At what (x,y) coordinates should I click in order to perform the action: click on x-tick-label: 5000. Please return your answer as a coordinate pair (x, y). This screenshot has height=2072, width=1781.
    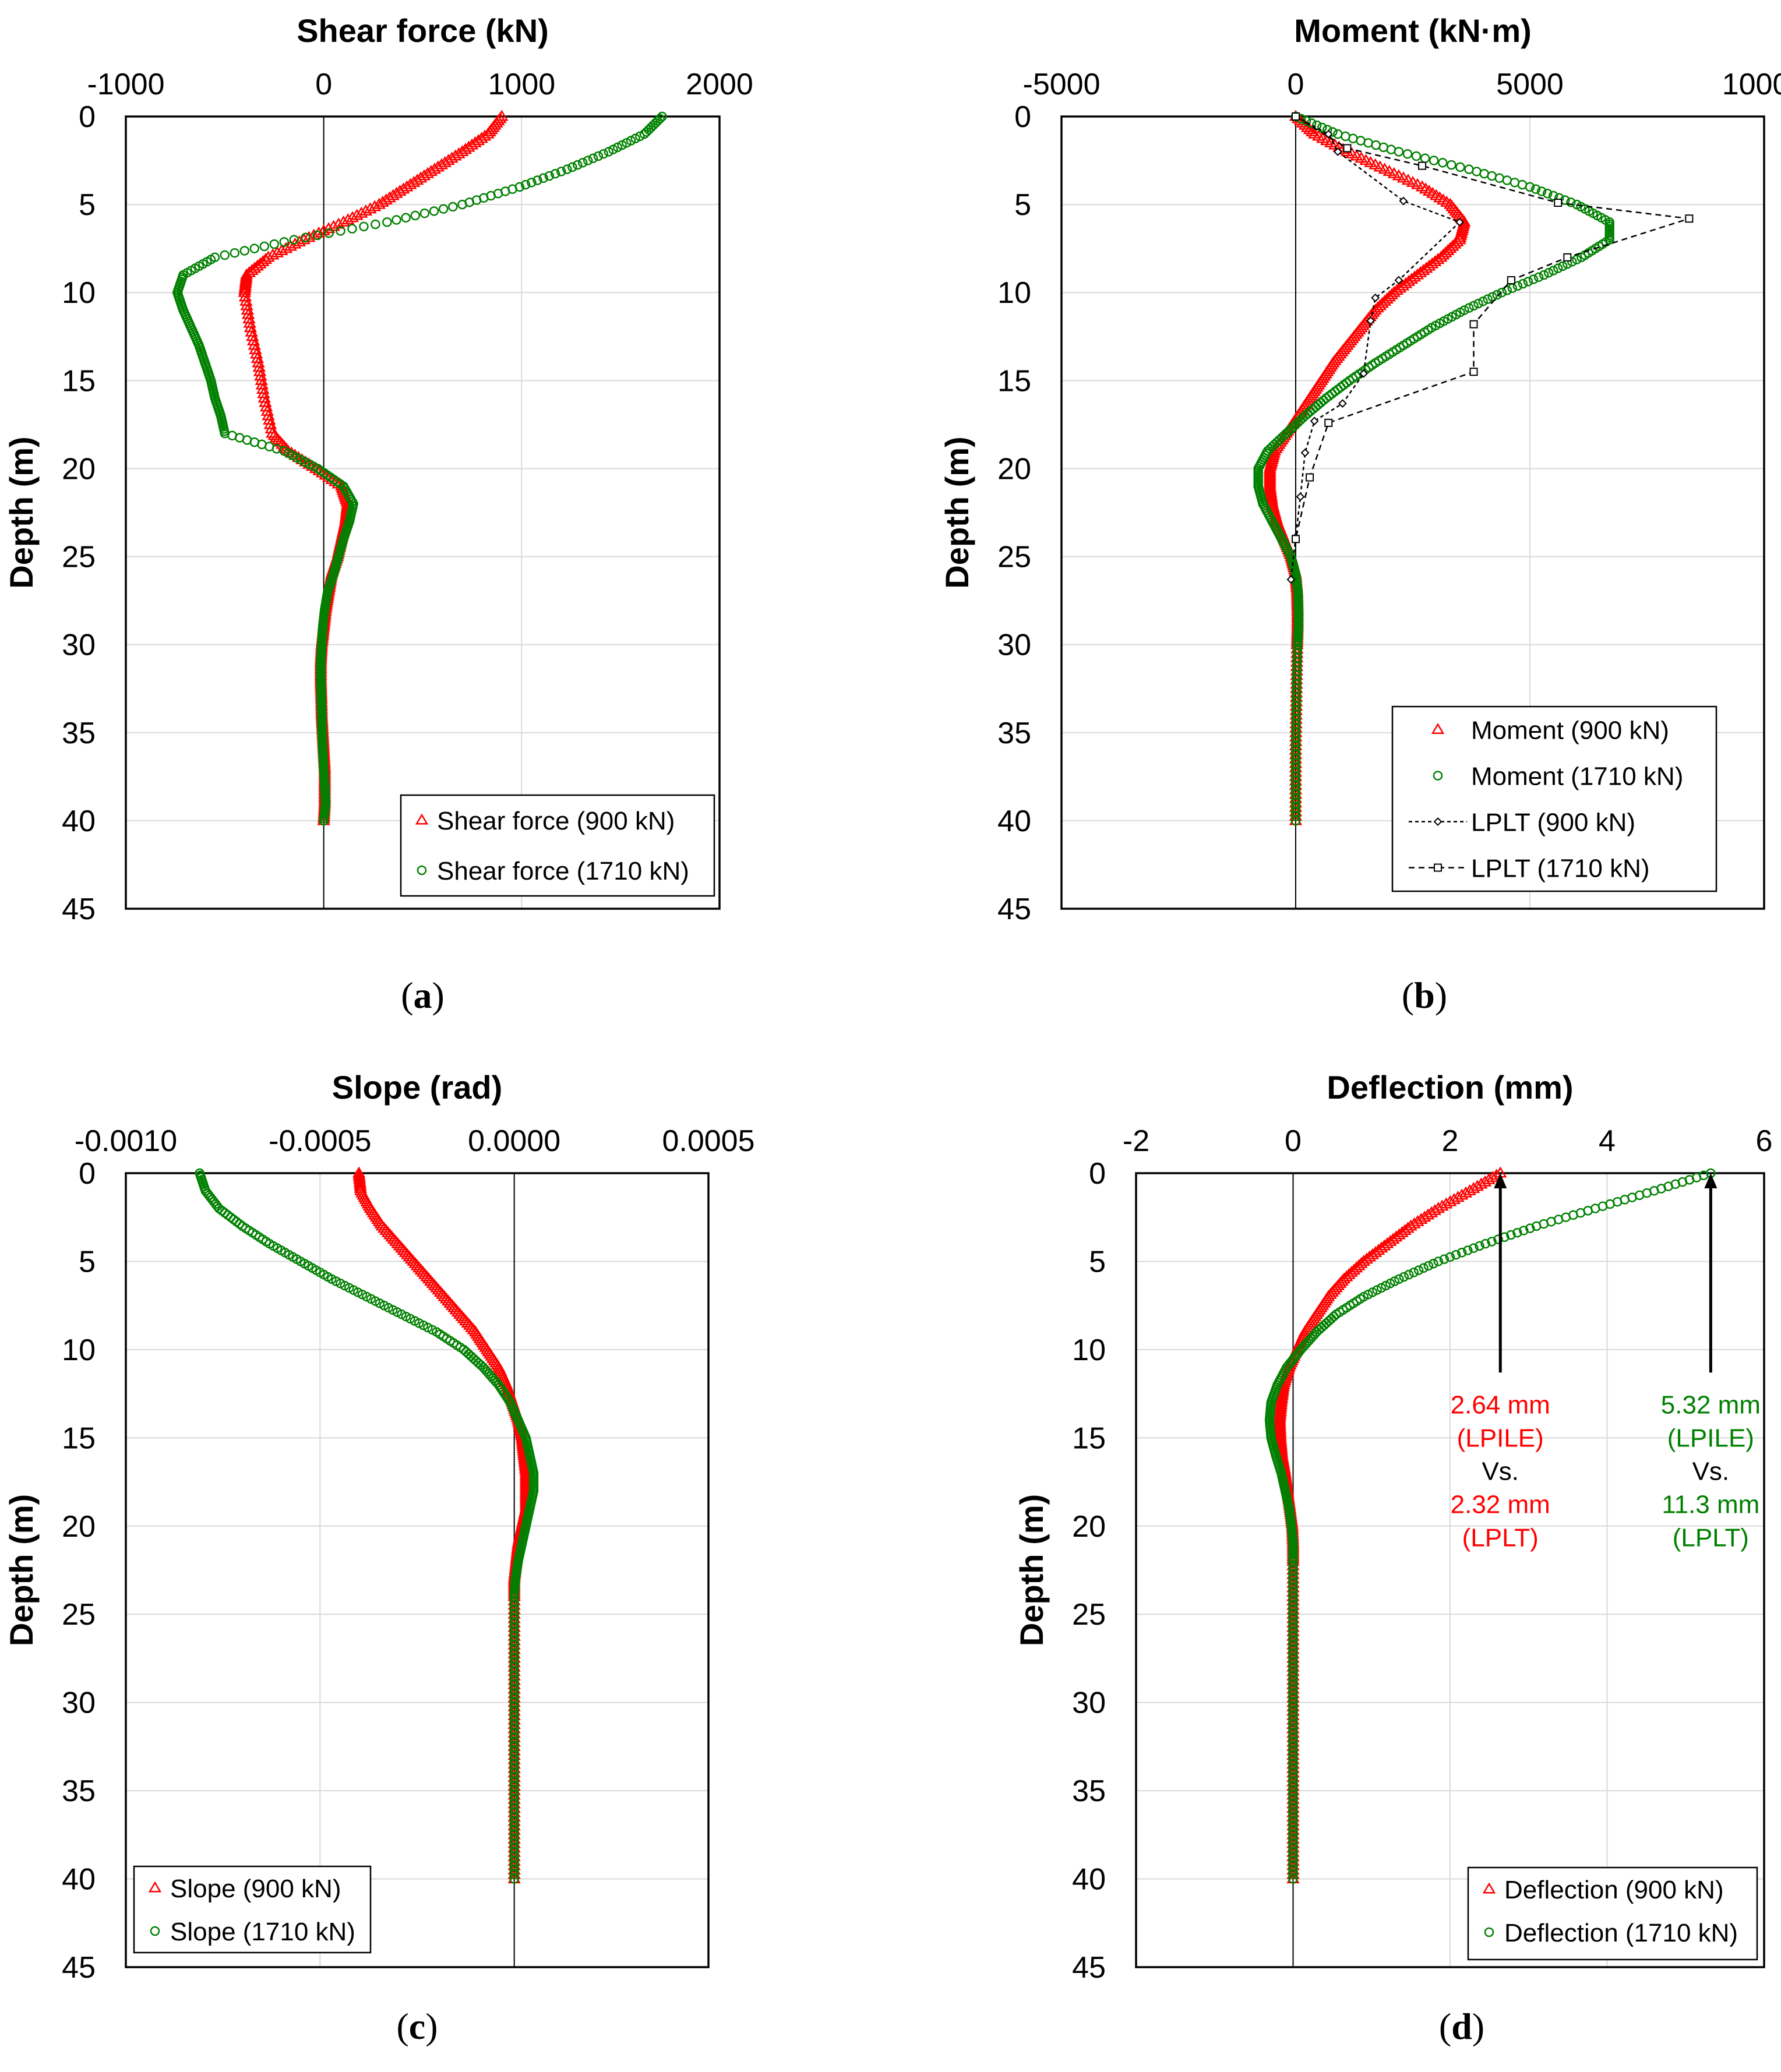
    Looking at the image, I should click on (1530, 85).